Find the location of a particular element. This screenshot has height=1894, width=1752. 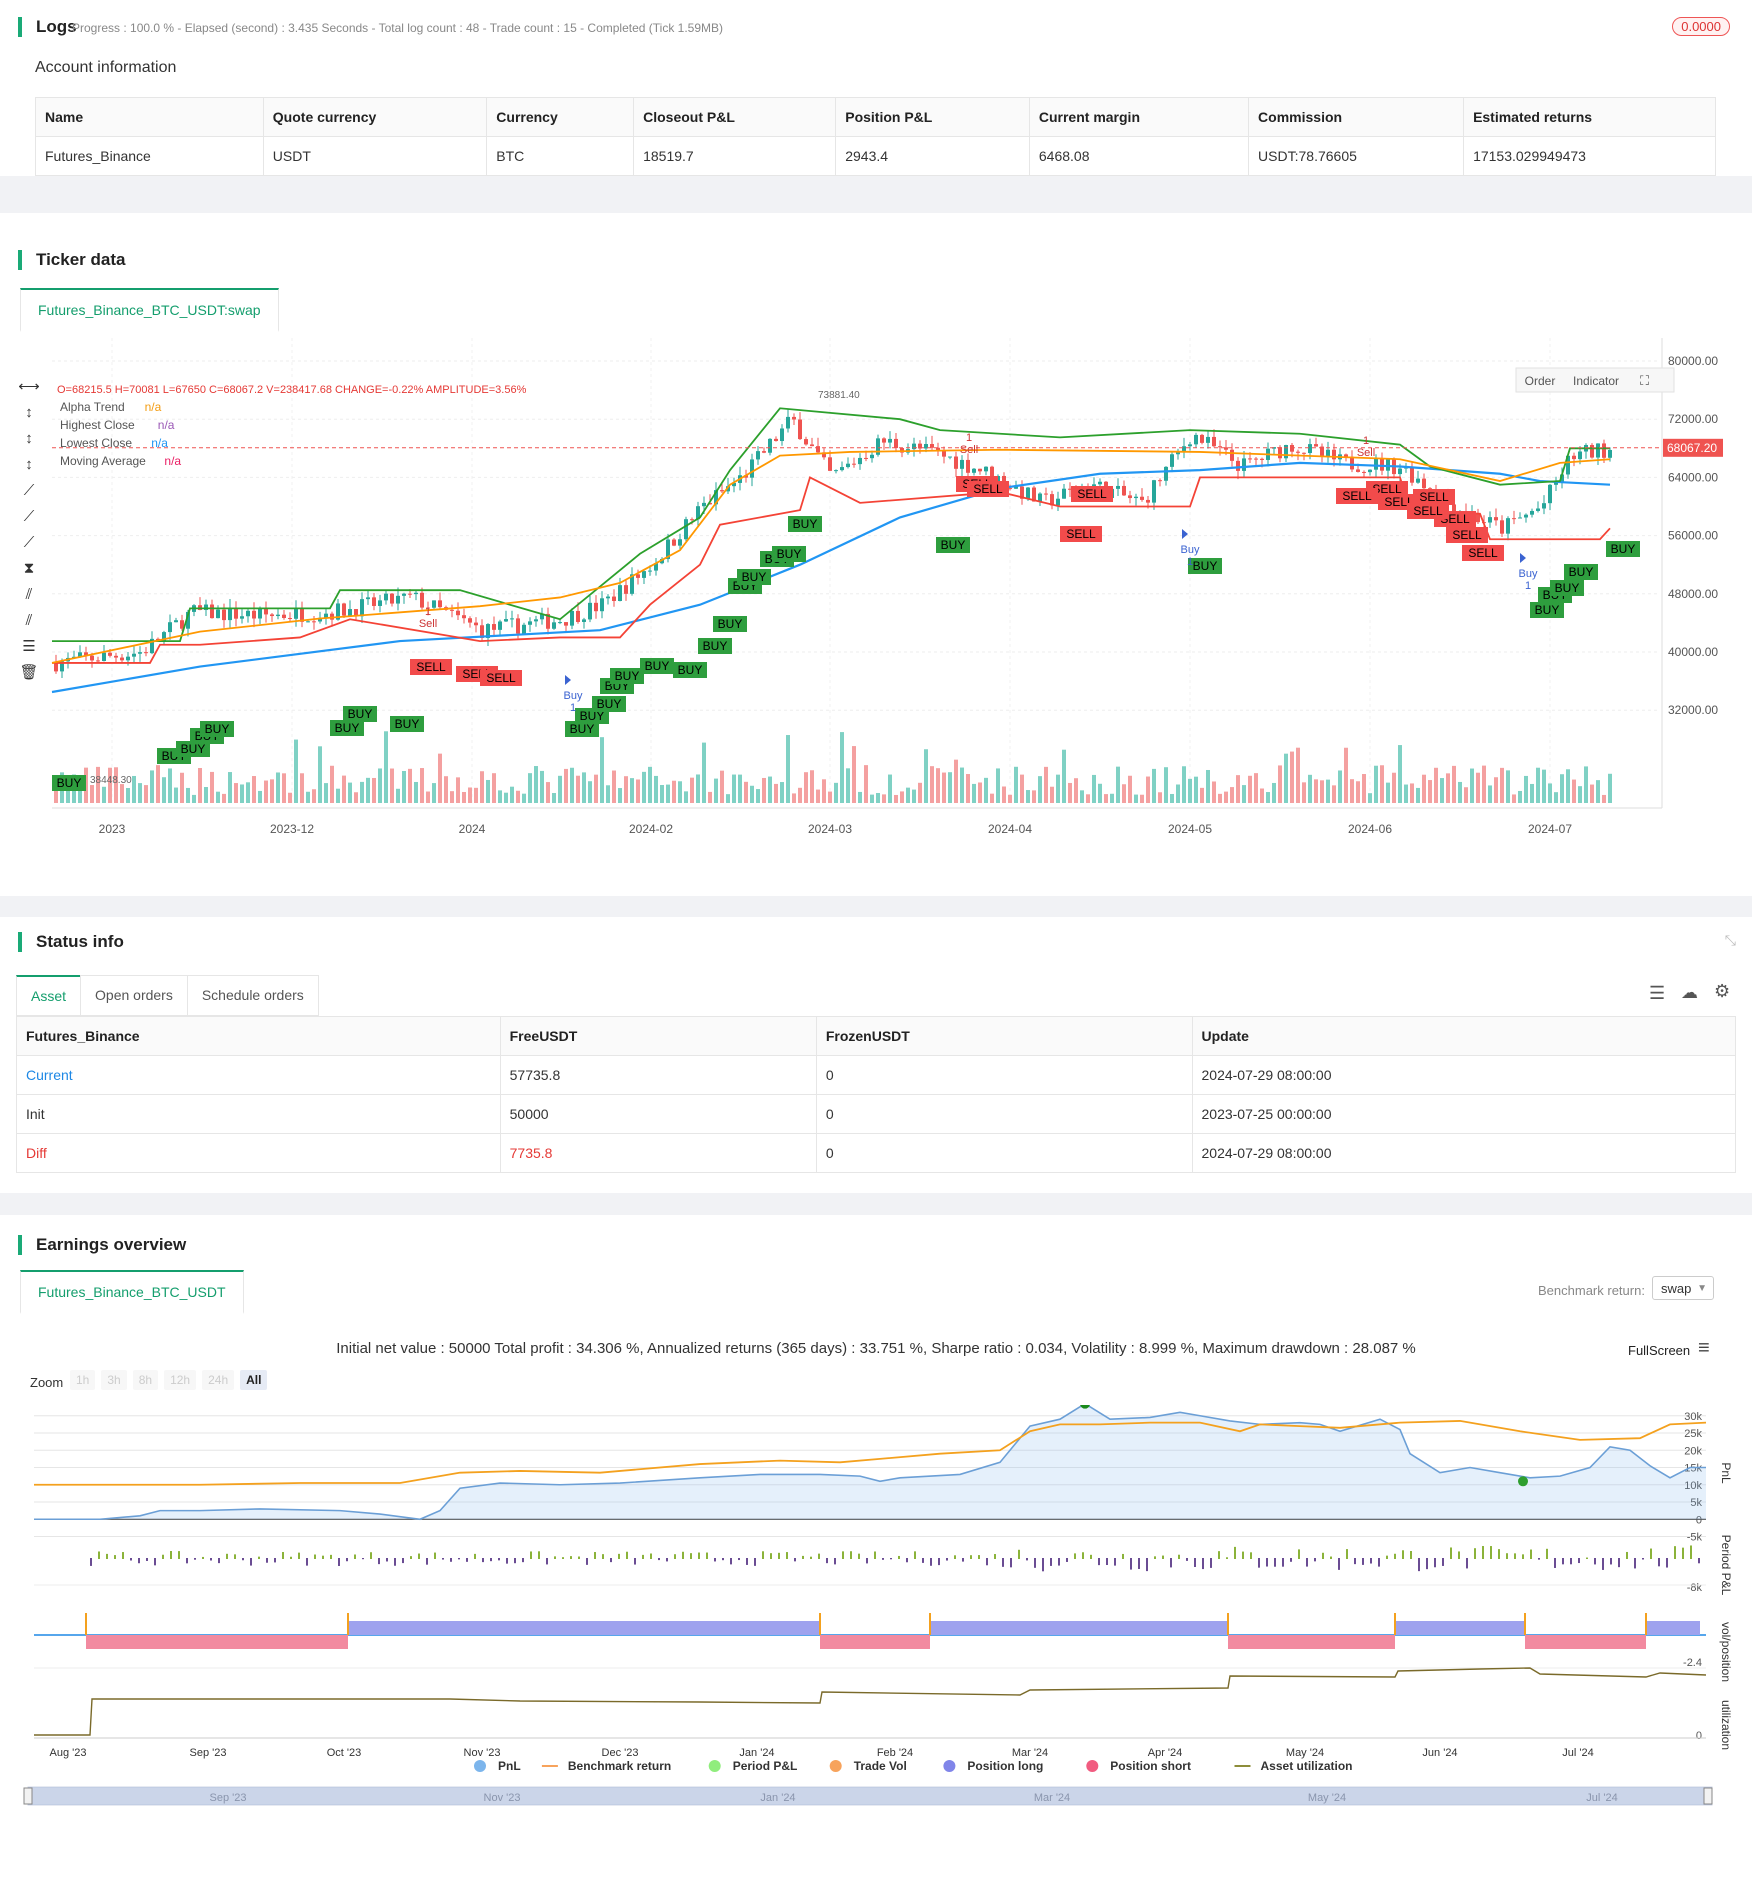

side-axis-label: vol/position is located at coordinates (1726, 1652).